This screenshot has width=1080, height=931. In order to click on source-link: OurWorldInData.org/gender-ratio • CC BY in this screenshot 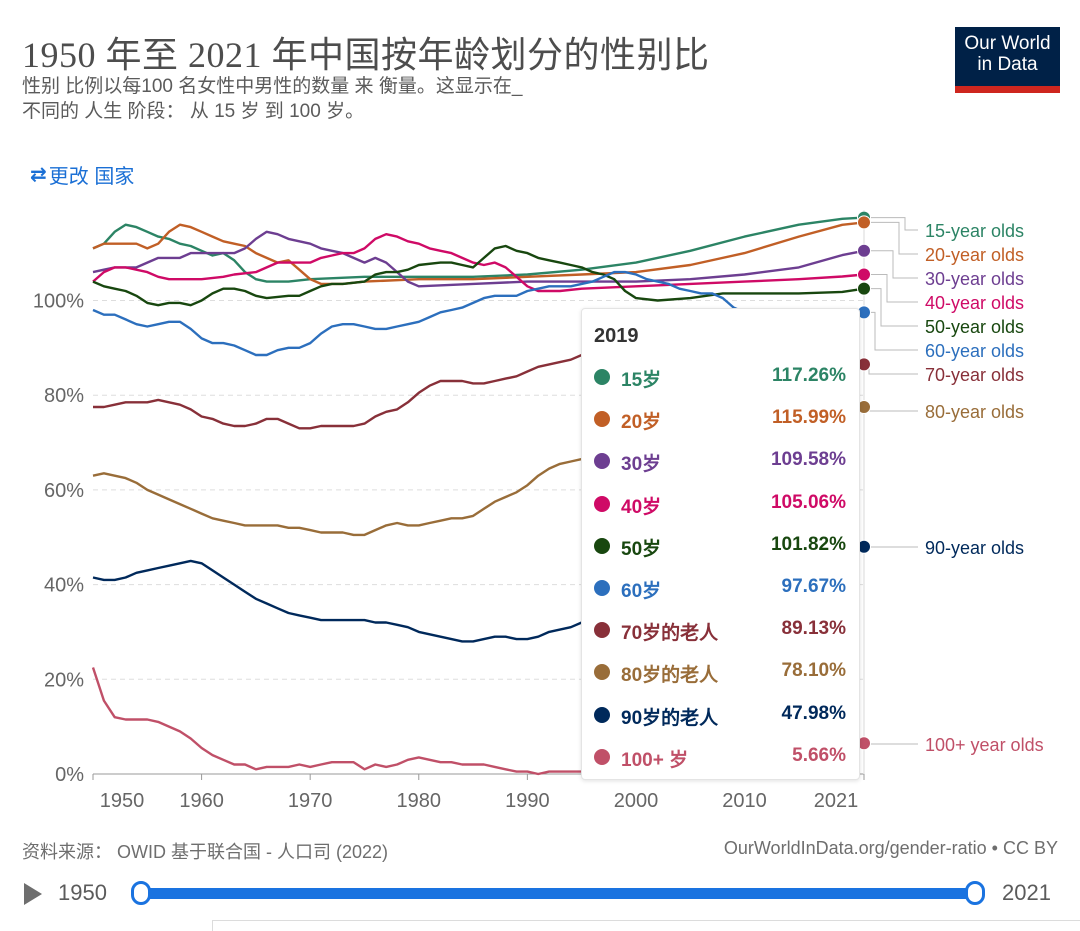, I will do `click(891, 848)`.